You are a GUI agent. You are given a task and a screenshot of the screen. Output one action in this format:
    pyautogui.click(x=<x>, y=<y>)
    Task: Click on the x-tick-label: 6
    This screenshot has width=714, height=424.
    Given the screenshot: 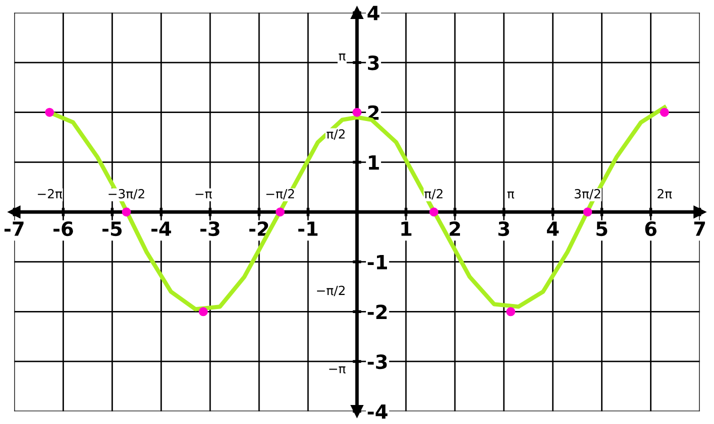 What is the action you would take?
    pyautogui.click(x=650, y=228)
    